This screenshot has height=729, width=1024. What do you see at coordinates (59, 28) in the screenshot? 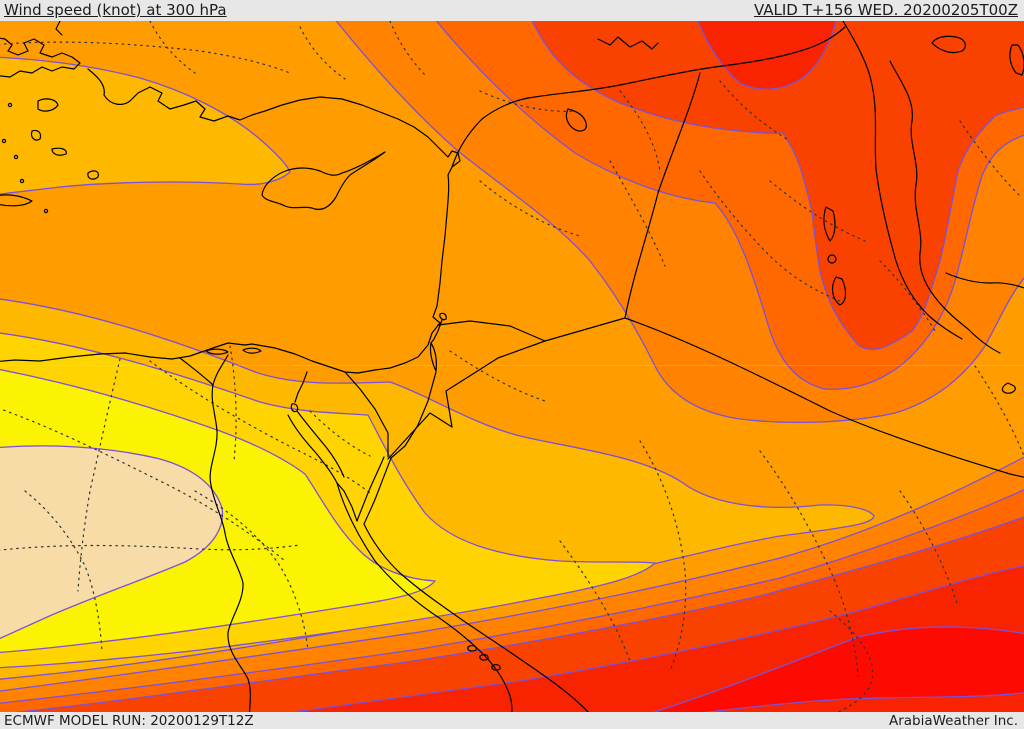
I see `coastline-bosphorus` at bounding box center [59, 28].